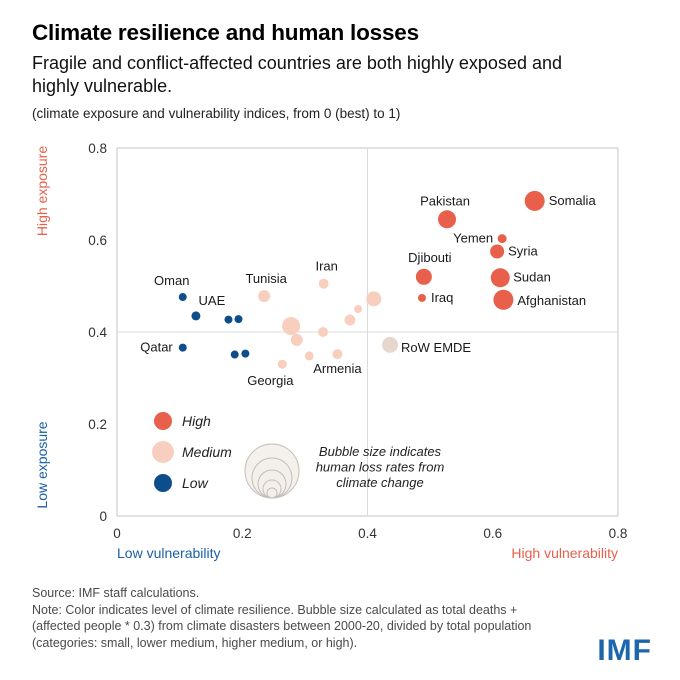  What do you see at coordinates (326, 266) in the screenshot?
I see `label-iran: Iran` at bounding box center [326, 266].